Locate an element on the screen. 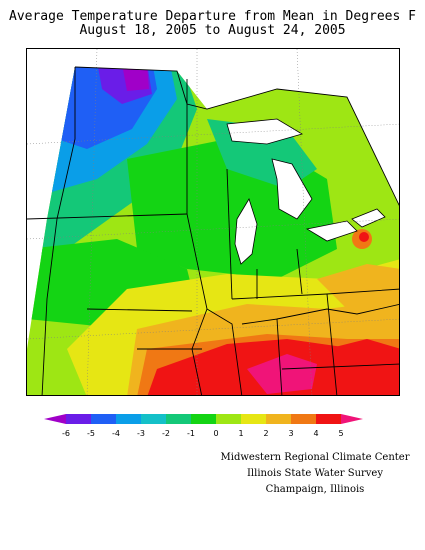 This screenshot has width=425, height=550. credit-line-1: Midwestern Regional Climate Center is located at coordinates (315, 457).